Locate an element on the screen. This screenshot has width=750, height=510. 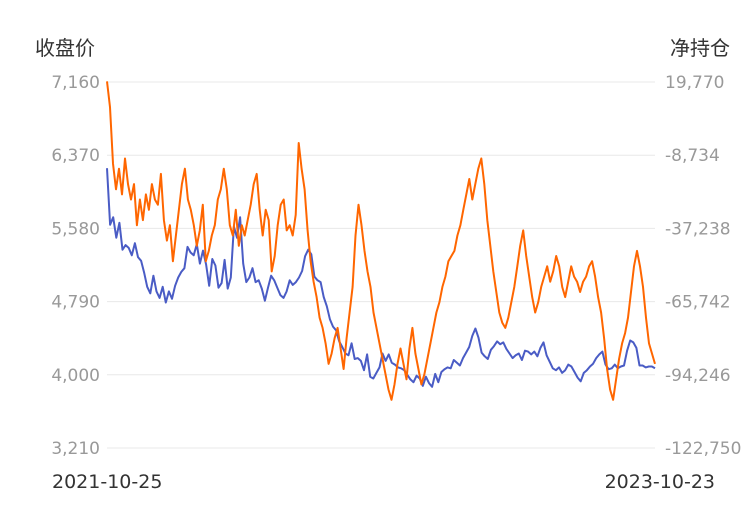
left-tick-label: 4,000 is located at coordinates (75, 376).